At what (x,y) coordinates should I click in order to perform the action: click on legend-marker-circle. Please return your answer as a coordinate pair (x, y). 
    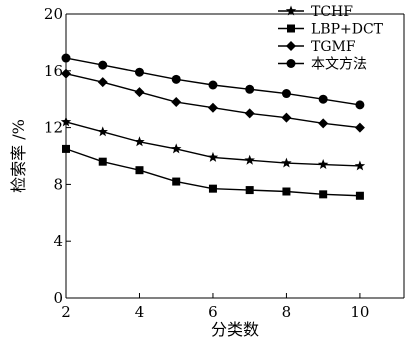
    Looking at the image, I should click on (291, 63).